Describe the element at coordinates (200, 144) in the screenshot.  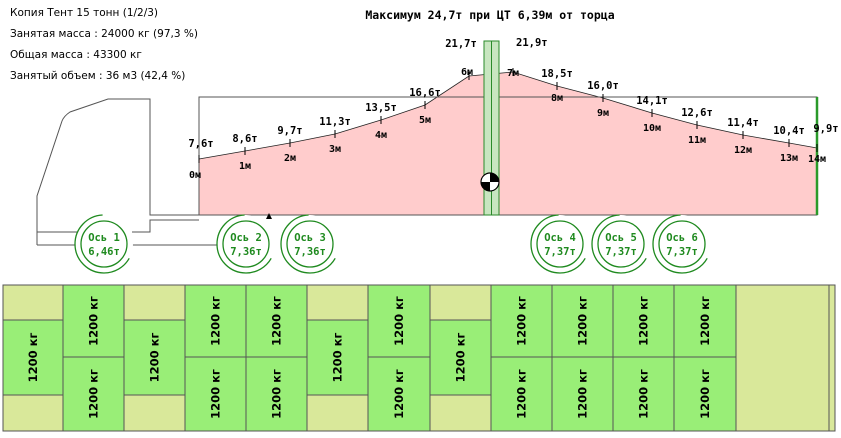
I see `curve-load-label: 7,6т` at that location.